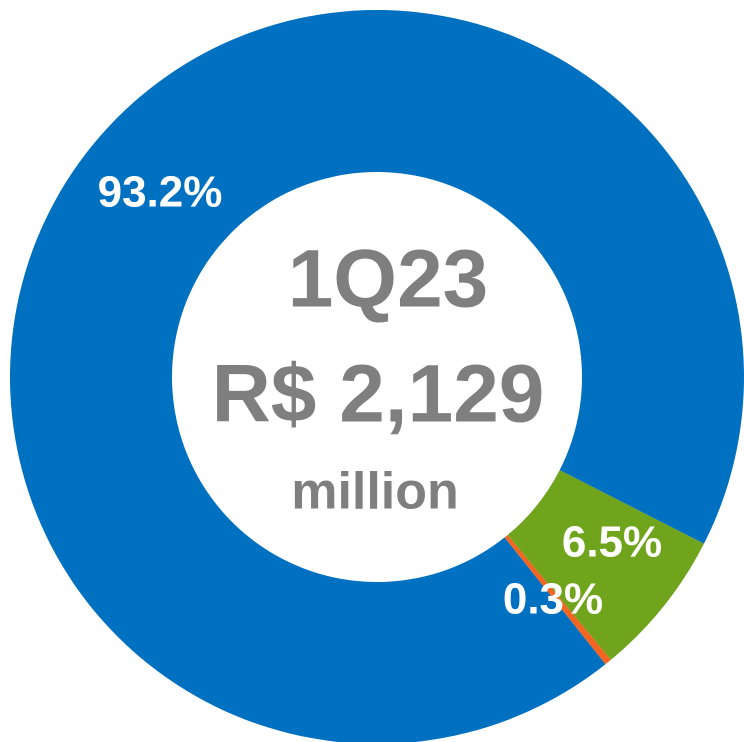 The height and width of the screenshot is (742, 744). I want to click on value-label: 6.5%, so click(612, 542).